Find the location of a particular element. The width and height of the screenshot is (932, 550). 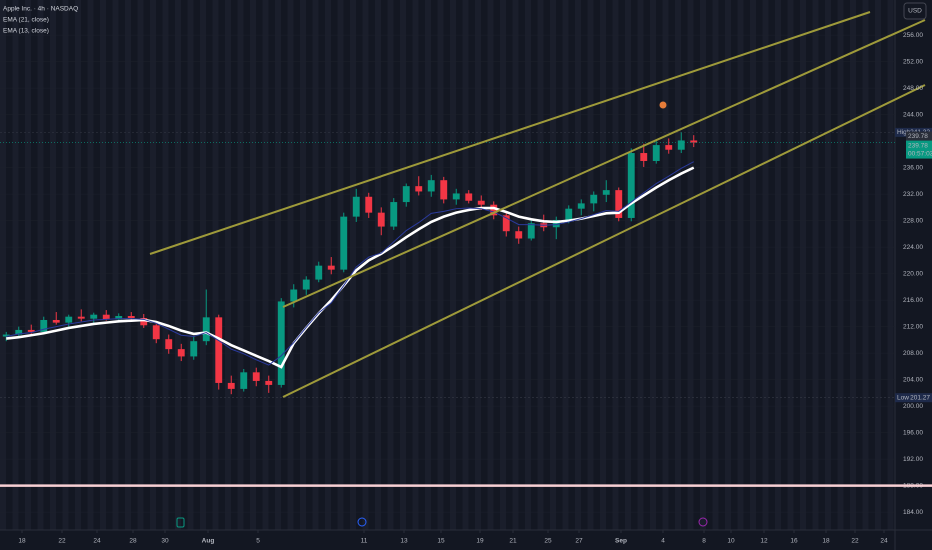

legend-entry: EMA (21, close) is located at coordinates (26, 20).